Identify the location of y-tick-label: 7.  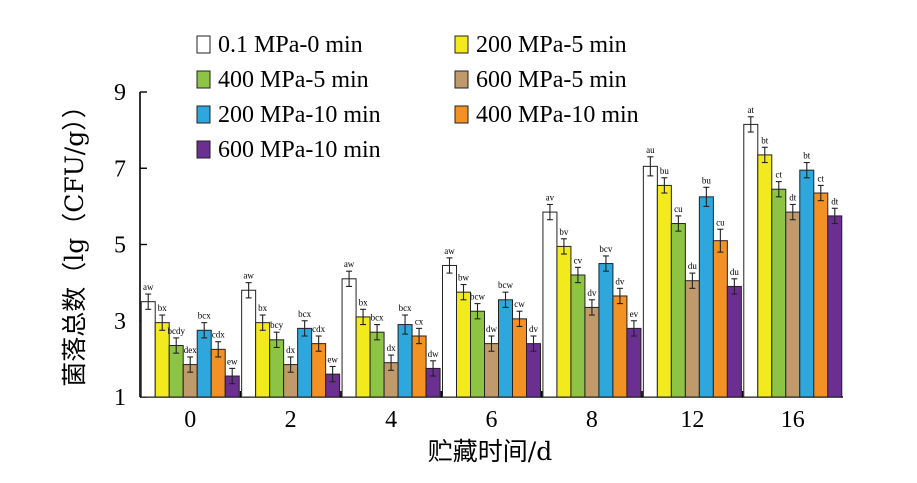
(120, 169).